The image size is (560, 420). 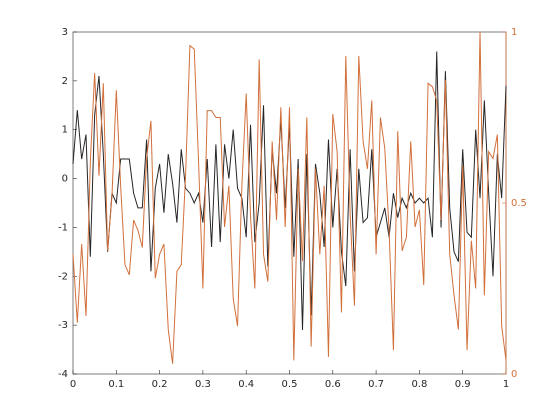 What do you see at coordinates (514, 374) in the screenshot?
I see `y2-tick-label: 0` at bounding box center [514, 374].